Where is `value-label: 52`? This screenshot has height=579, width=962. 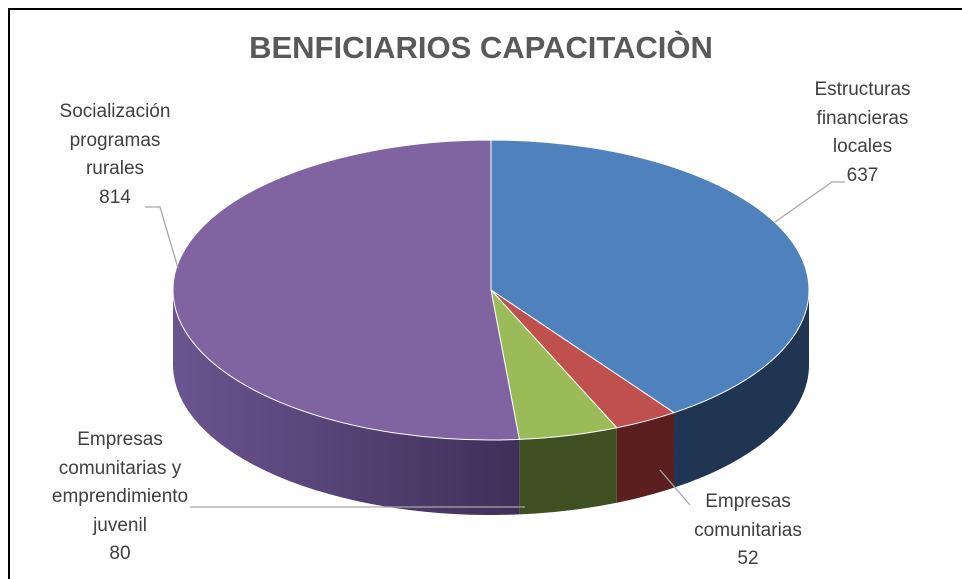
value-label: 52 is located at coordinates (748, 558).